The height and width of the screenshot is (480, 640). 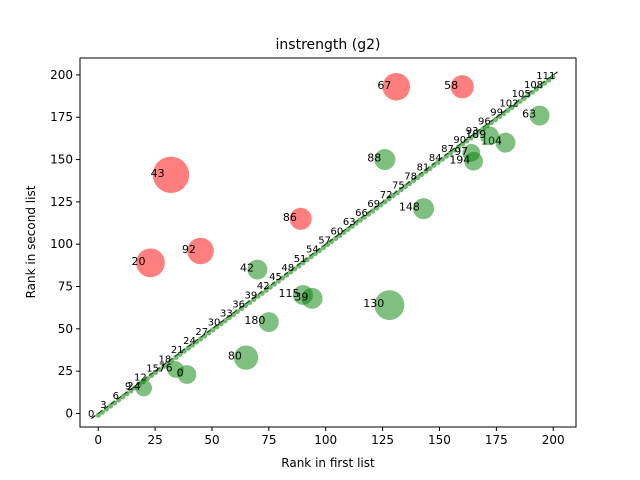 I want to click on band-point-label: 66, so click(x=361, y=213).